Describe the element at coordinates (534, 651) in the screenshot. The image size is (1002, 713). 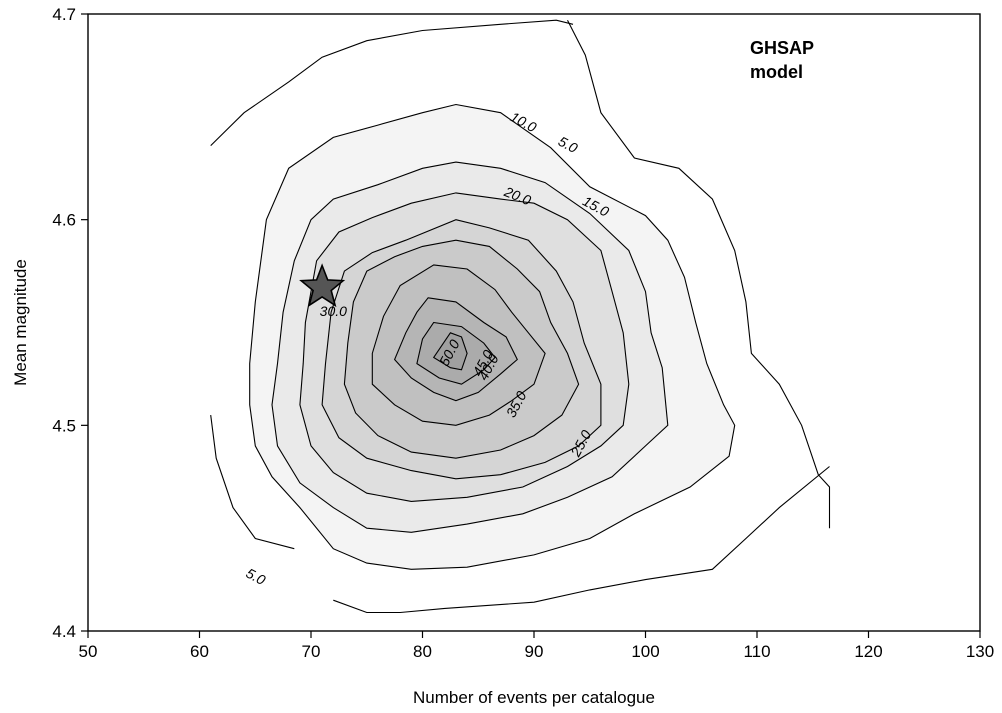
I see `x-tick-label-90: 90` at that location.